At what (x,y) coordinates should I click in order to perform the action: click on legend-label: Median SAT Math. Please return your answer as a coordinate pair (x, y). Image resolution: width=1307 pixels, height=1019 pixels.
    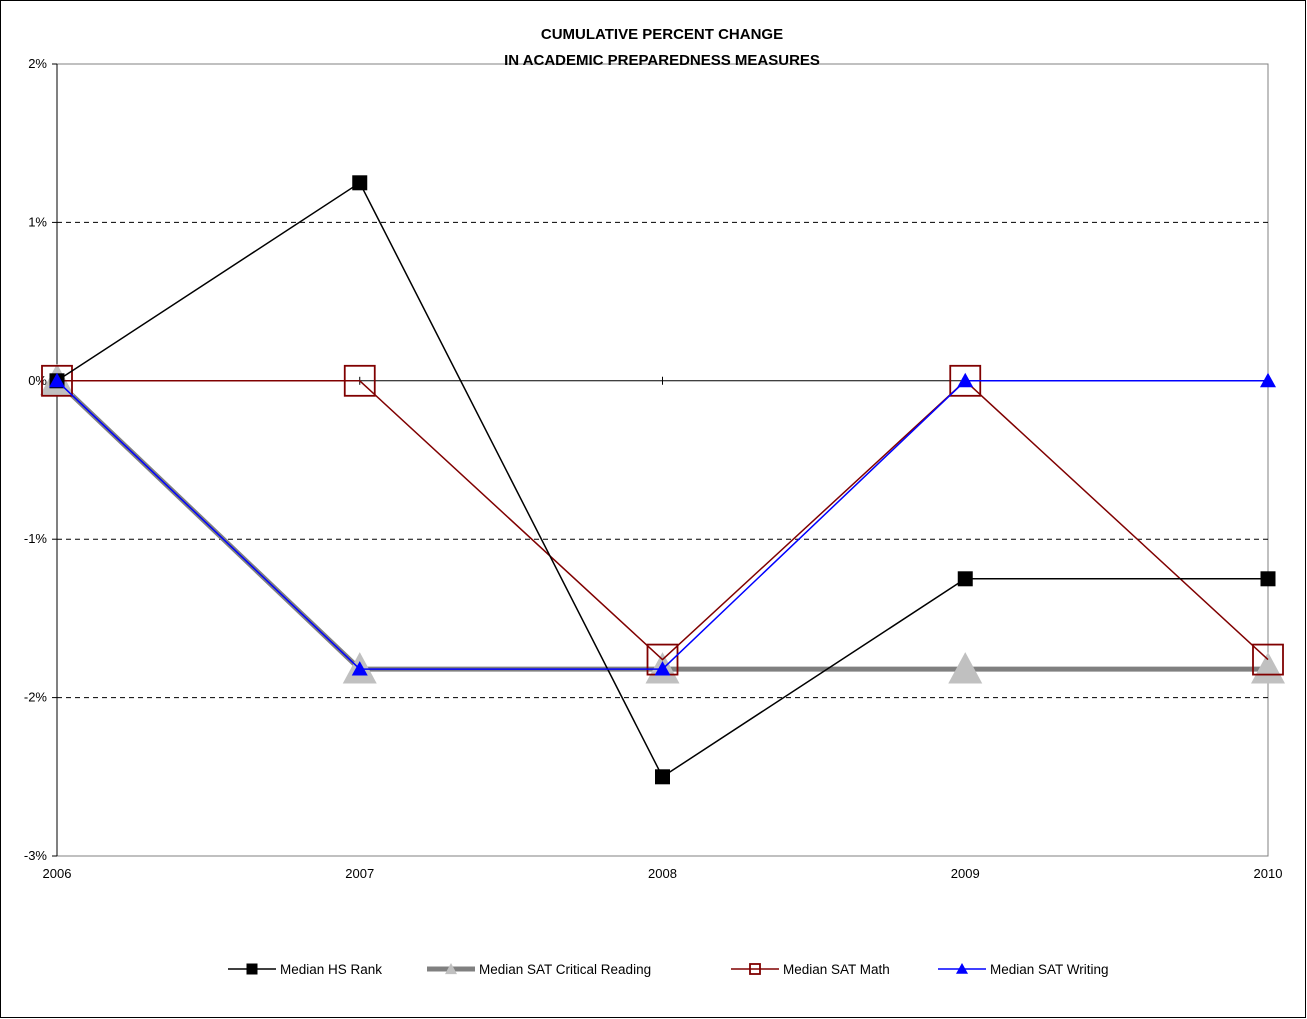
    Looking at the image, I should click on (836, 969).